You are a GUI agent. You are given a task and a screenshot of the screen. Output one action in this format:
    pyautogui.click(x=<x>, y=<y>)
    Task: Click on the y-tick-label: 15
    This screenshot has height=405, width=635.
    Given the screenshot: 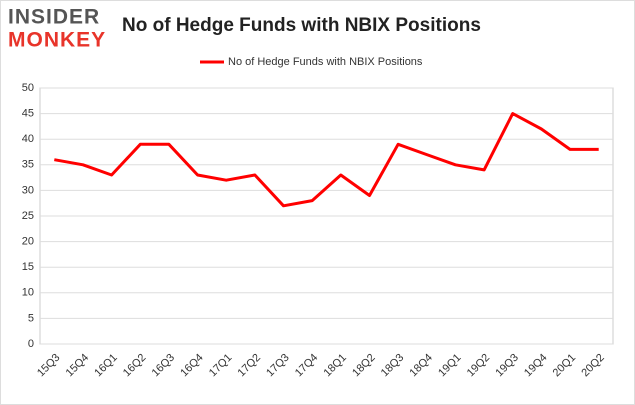 What is the action you would take?
    pyautogui.click(x=28, y=267)
    